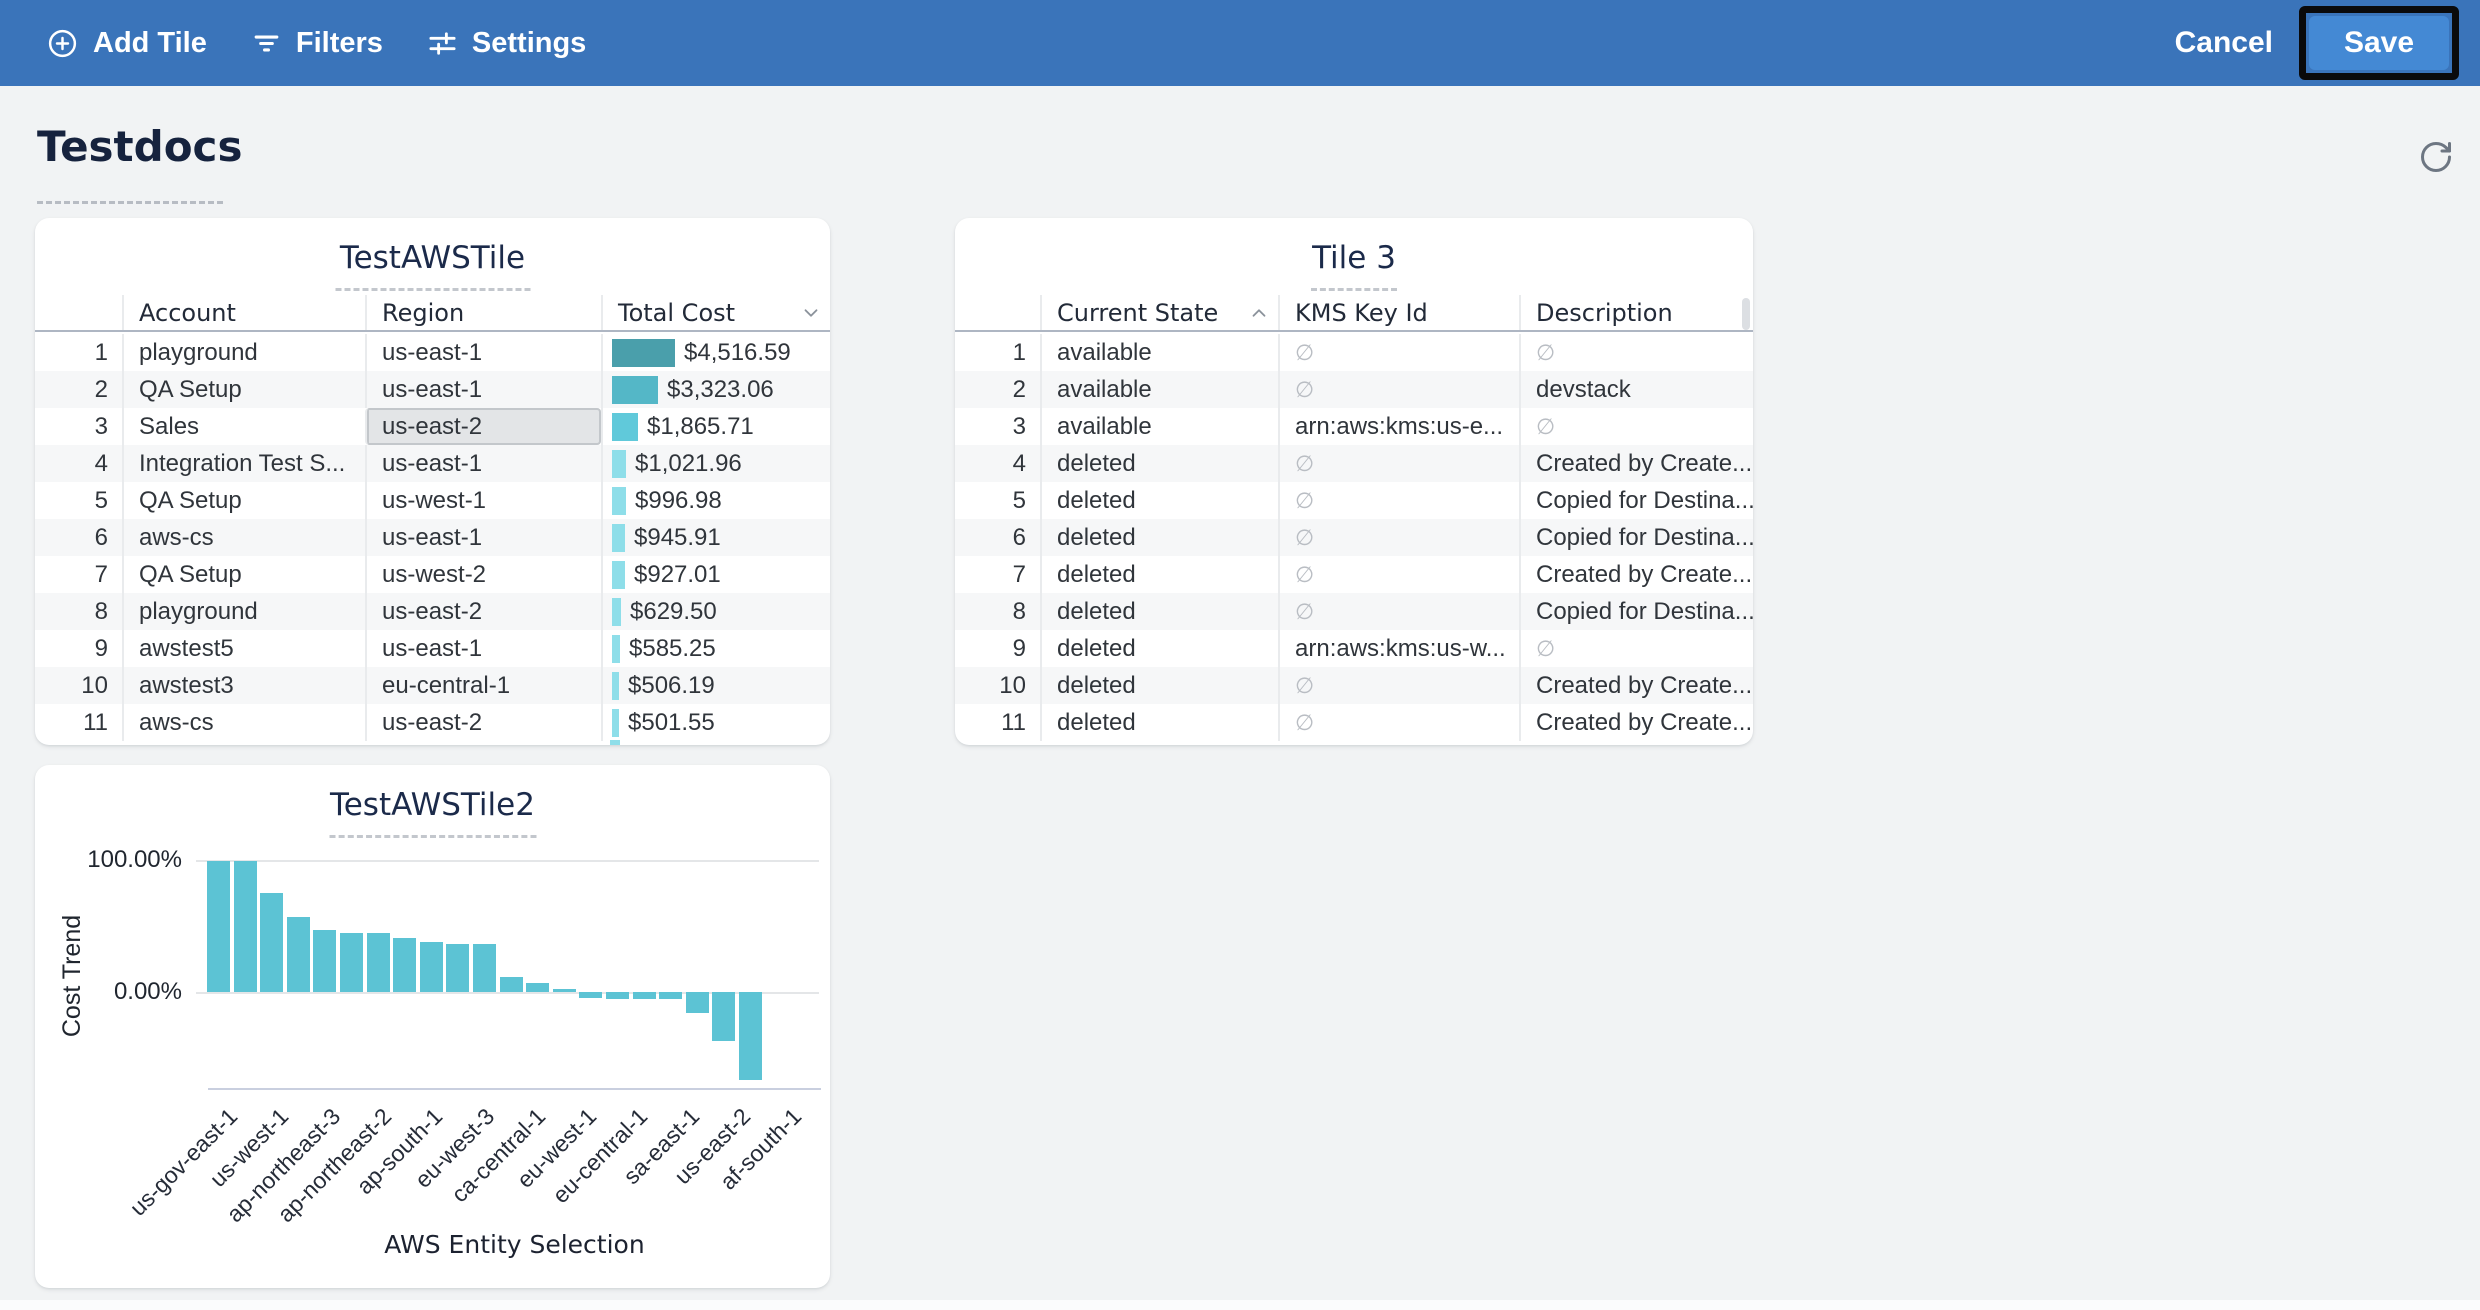 The image size is (2480, 1310). What do you see at coordinates (715, 574) in the screenshot?
I see `cell-total-cost: $927.01` at bounding box center [715, 574].